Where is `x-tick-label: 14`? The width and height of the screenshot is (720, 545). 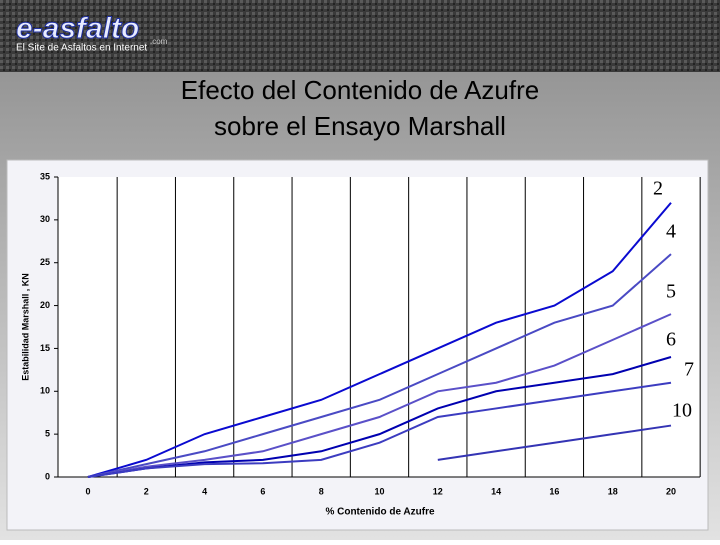
x-tick-label: 14 is located at coordinates (496, 491).